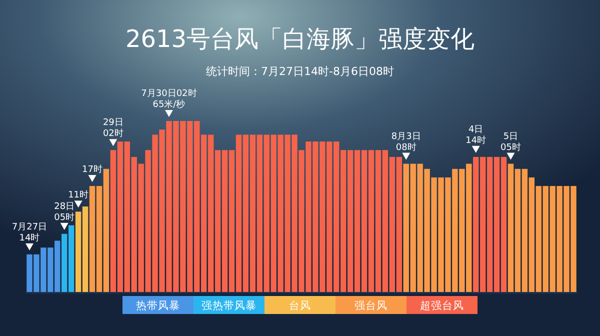 This screenshot has height=336, width=600. Describe the element at coordinates (476, 135) in the screenshot. I see `x-tick-label: 4日 14时` at that location.